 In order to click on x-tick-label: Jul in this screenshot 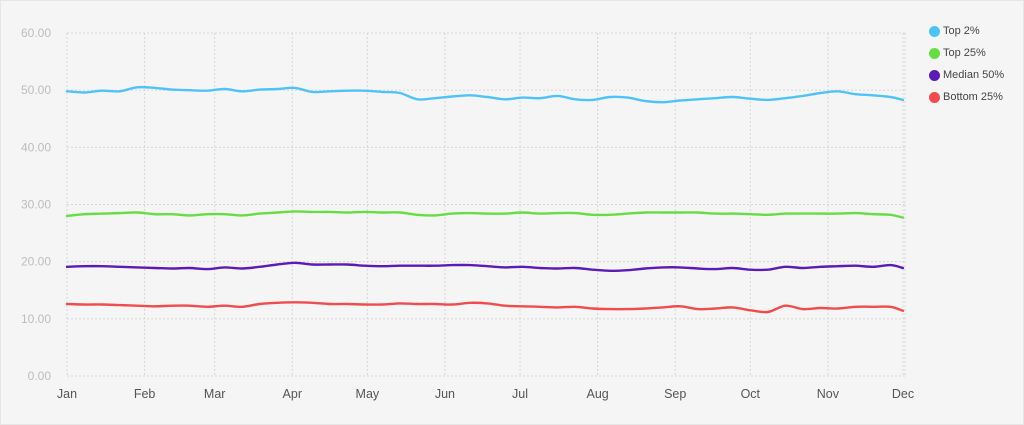, I will do `click(520, 394)`.